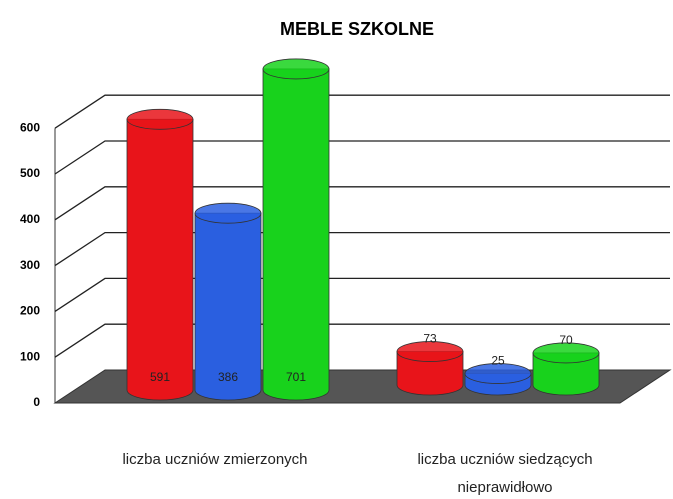  What do you see at coordinates (160, 377) in the screenshot?
I see `value-label: 591` at bounding box center [160, 377].